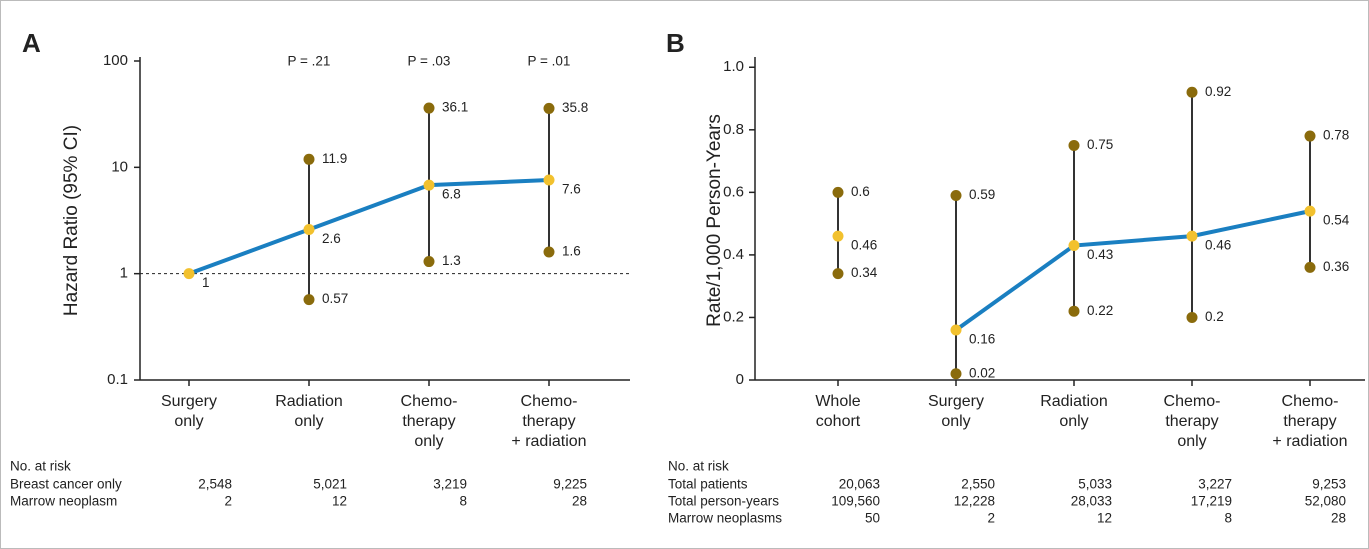 This screenshot has height=549, width=1369. What do you see at coordinates (571, 251) in the screenshot?
I see `ci-label: 1.6` at bounding box center [571, 251].